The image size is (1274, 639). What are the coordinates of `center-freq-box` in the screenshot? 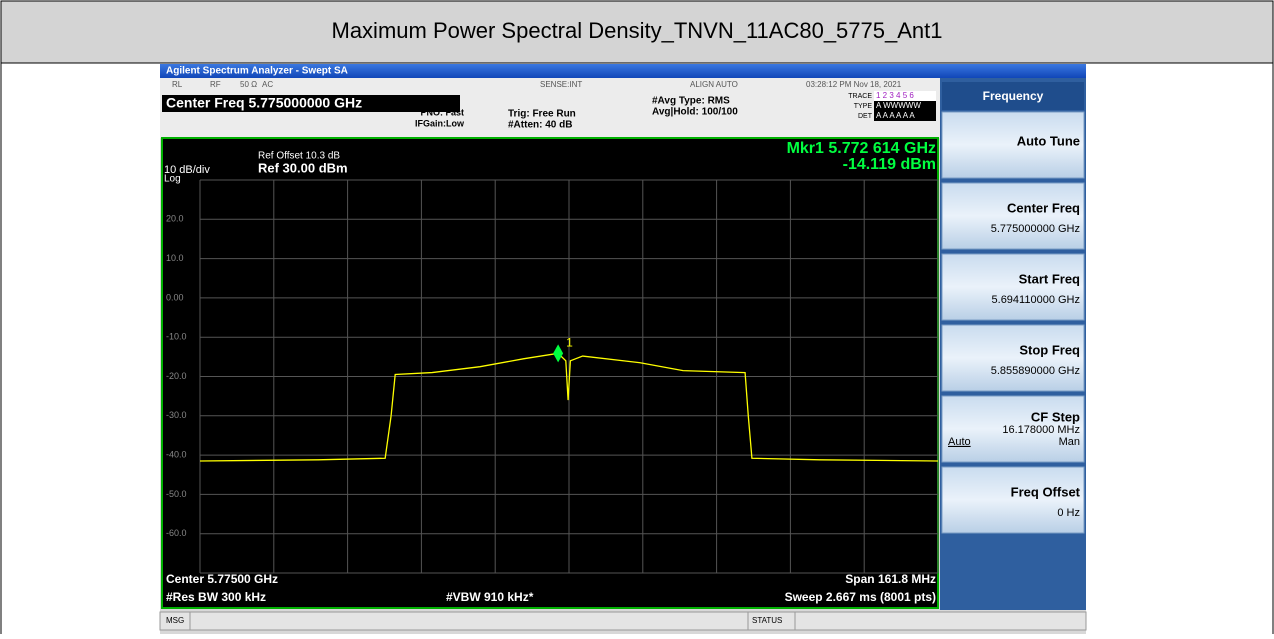 It's located at (311, 103).